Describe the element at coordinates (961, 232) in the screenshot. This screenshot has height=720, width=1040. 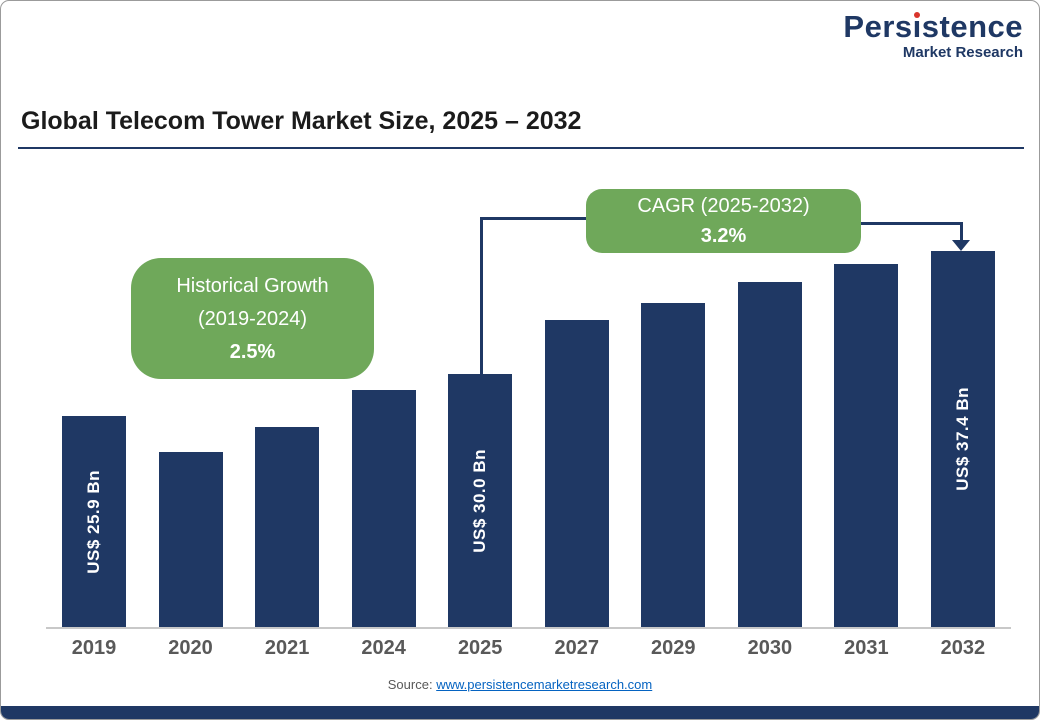
I see `cagr-connector-vertical-right` at that location.